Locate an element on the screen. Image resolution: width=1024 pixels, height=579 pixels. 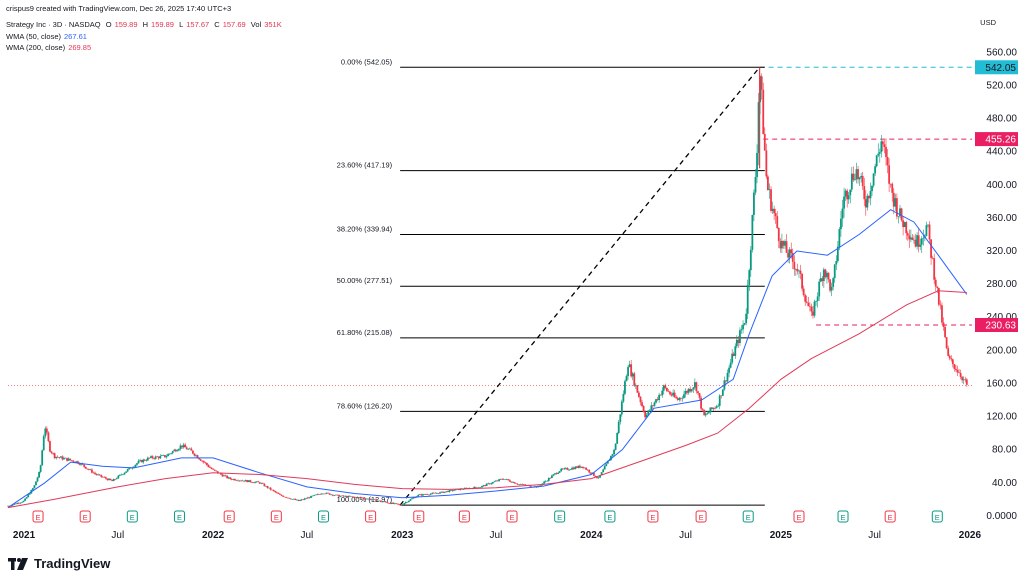
x-tick-label: Jul is located at coordinates (117, 535).